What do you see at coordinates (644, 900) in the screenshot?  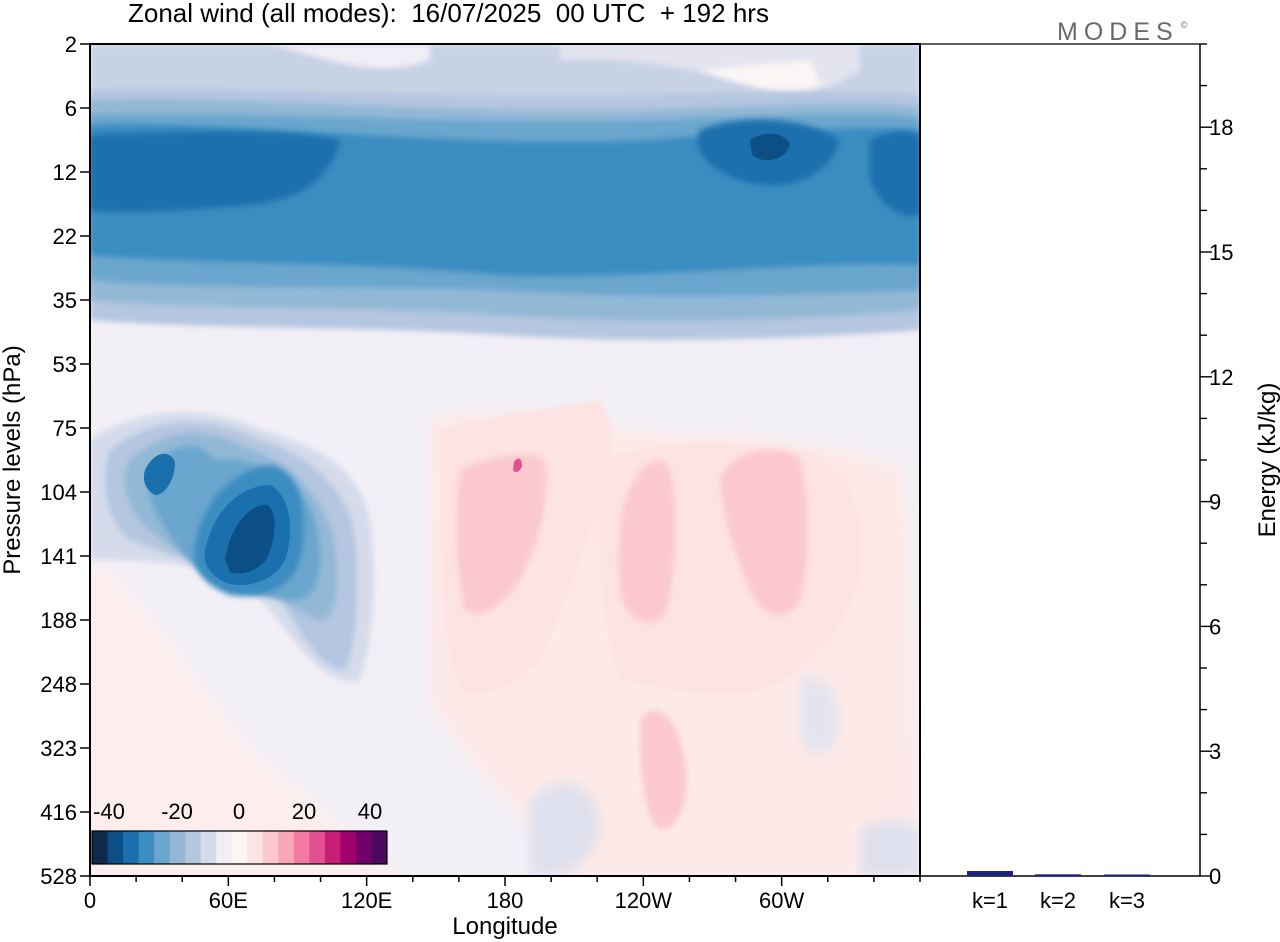 I see `x-tick-label: 120W` at bounding box center [644, 900].